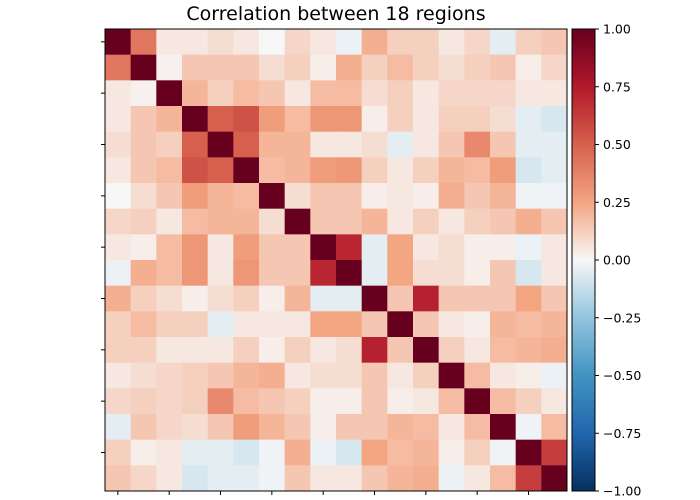 The height and width of the screenshot is (500, 700). What do you see at coordinates (622, 375) in the screenshot?
I see `colorbar-tick-label: −0.50` at bounding box center [622, 375].